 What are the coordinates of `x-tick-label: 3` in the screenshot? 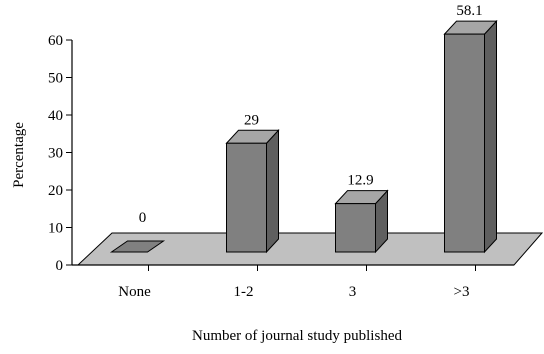 It's located at (353, 292).